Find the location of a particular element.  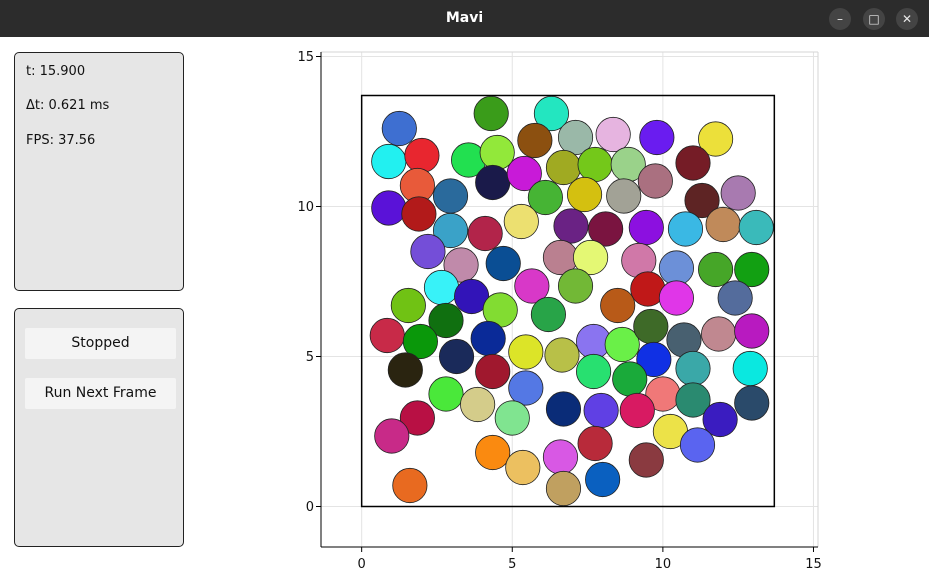

fps-readout: FPS: 37.56 is located at coordinates (61, 140).